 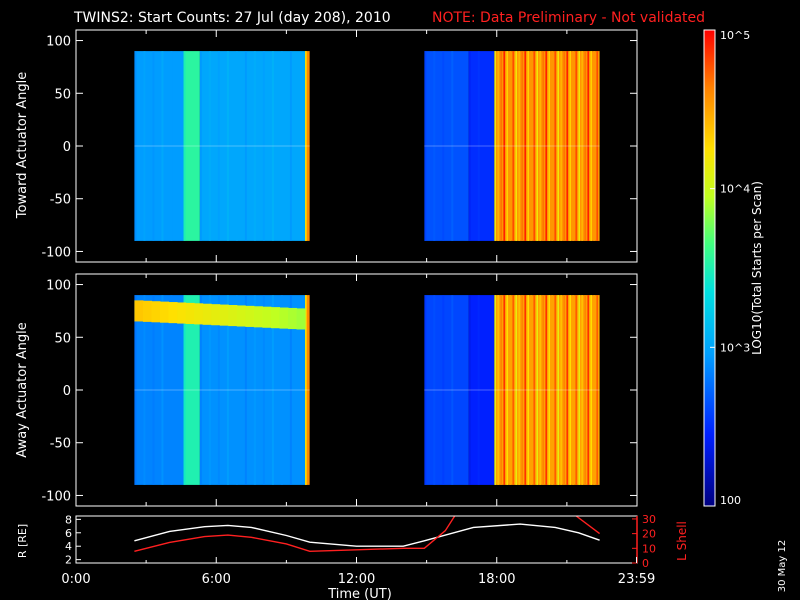 I want to click on toward-angle-ylabel: Toward Actuator Angle, so click(x=22, y=145).